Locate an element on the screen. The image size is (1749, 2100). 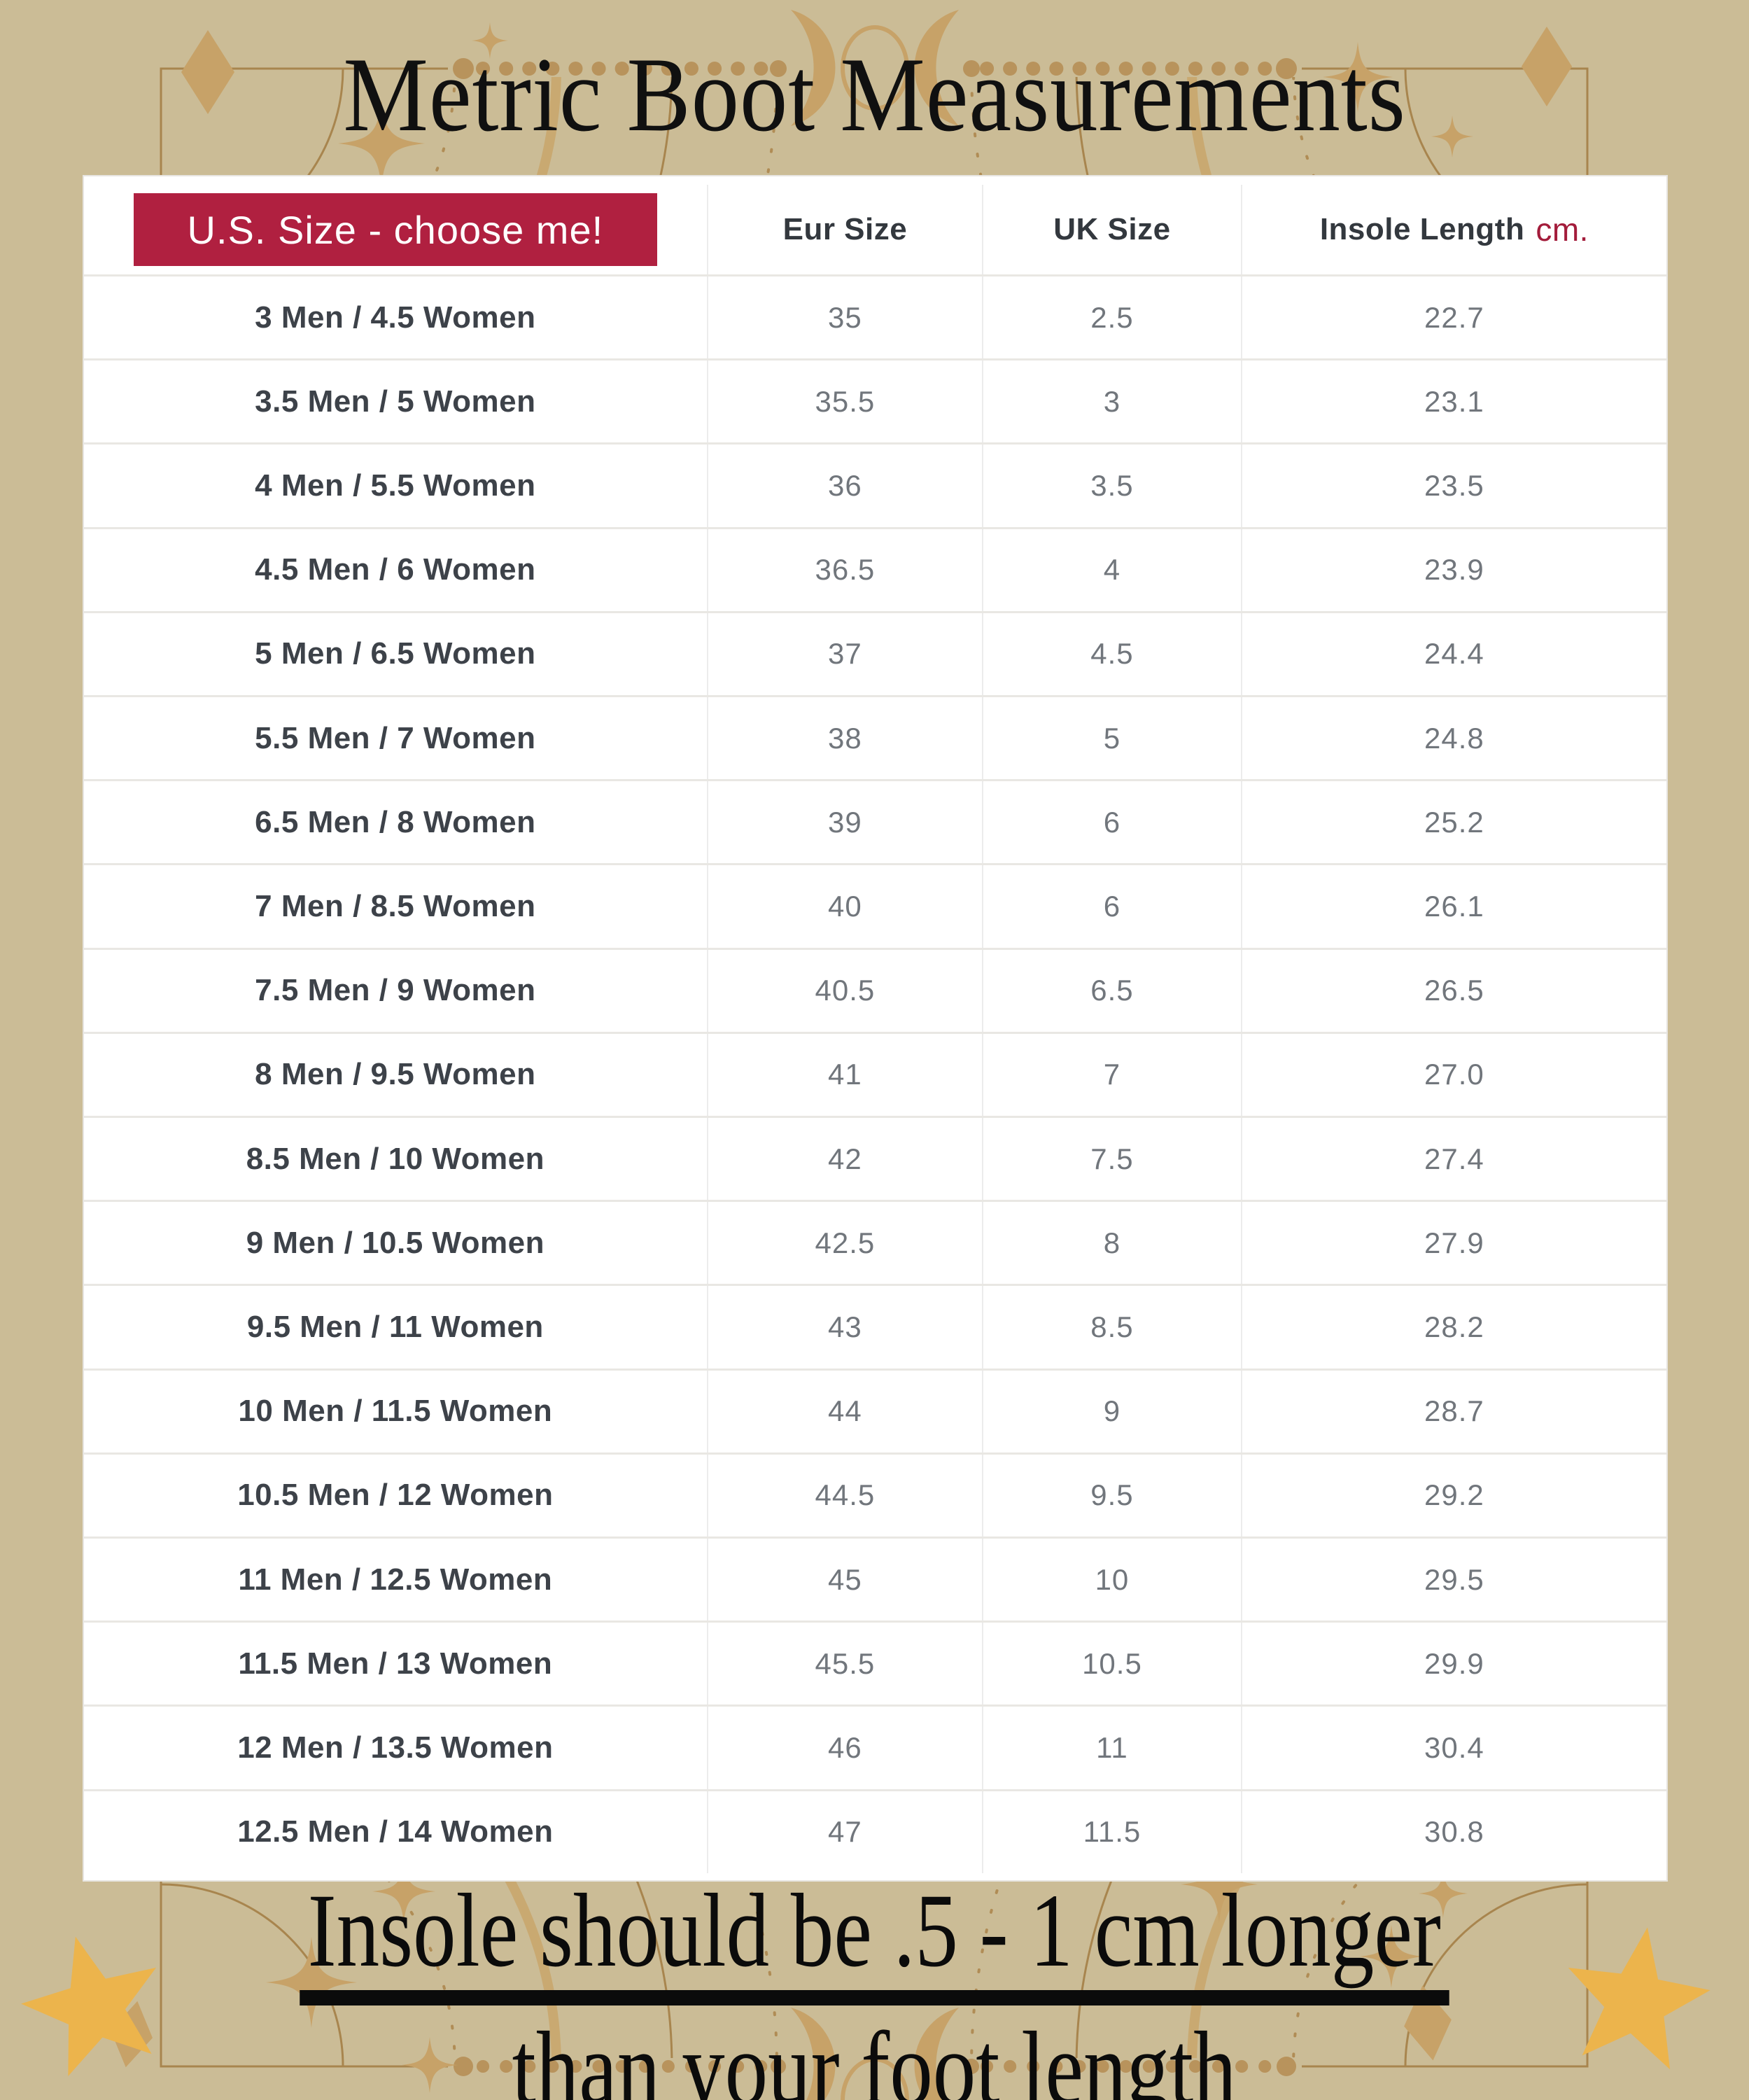
us-size-cell: 12 Men / 13.5 Women is located at coordinates (395, 1747).